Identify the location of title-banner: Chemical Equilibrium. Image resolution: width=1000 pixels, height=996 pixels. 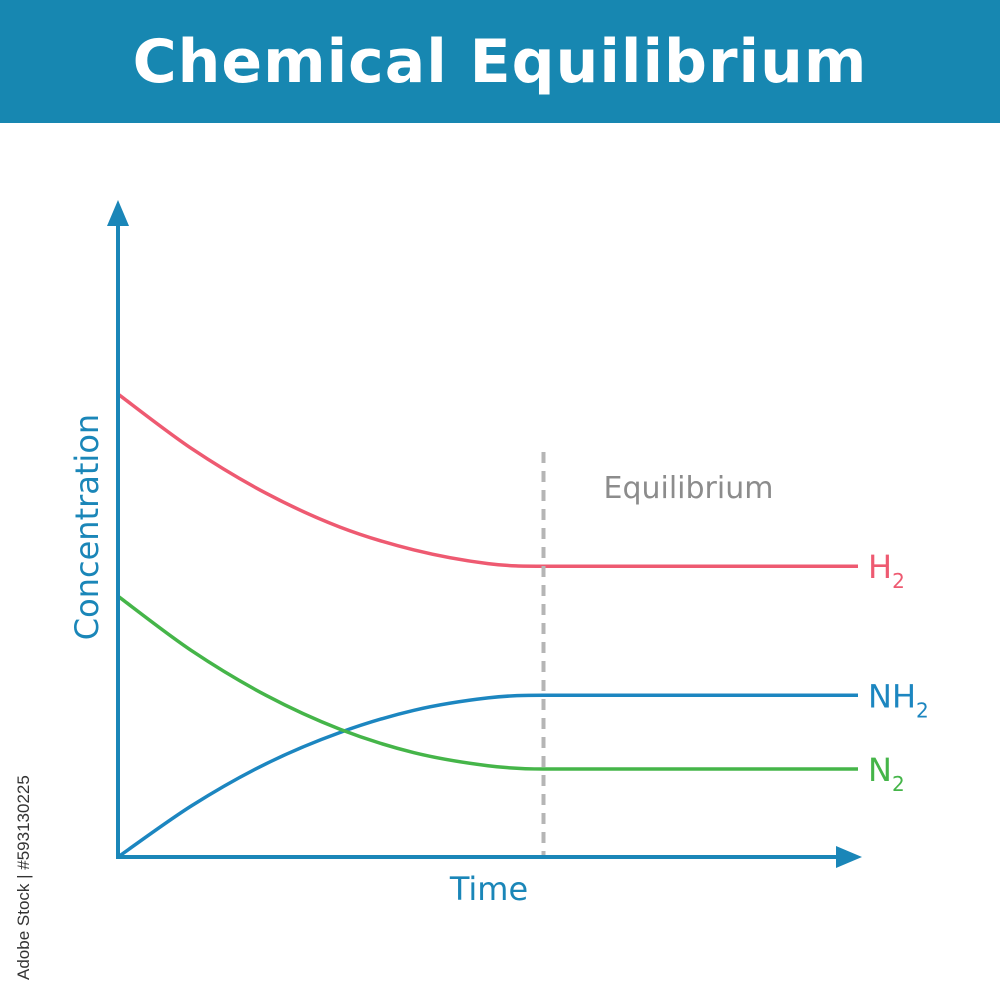
(500, 61).